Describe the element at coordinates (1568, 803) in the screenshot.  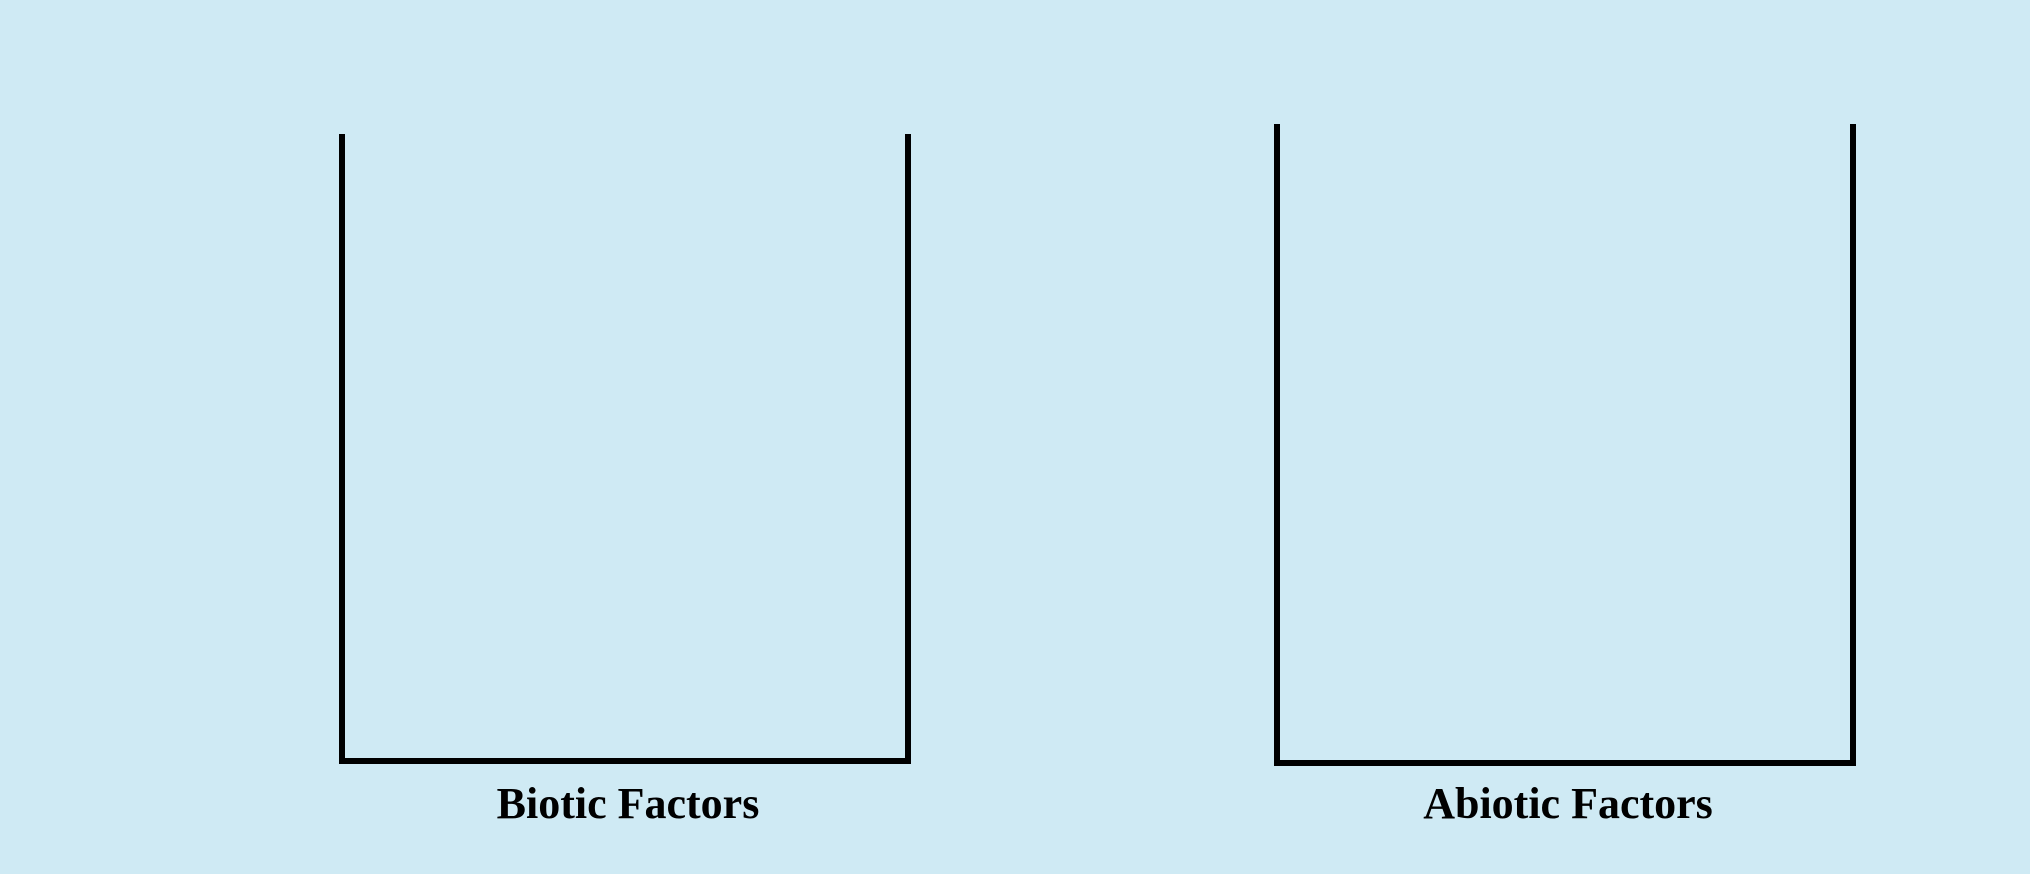
I see `bin-label-abiotic: Abiotic Factors` at that location.